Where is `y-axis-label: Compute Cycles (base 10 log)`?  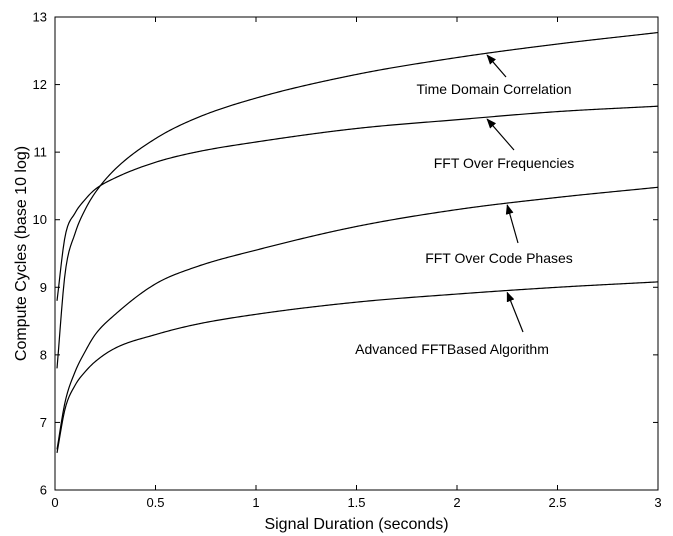
y-axis-label: Compute Cycles (base 10 log) is located at coordinates (21, 253).